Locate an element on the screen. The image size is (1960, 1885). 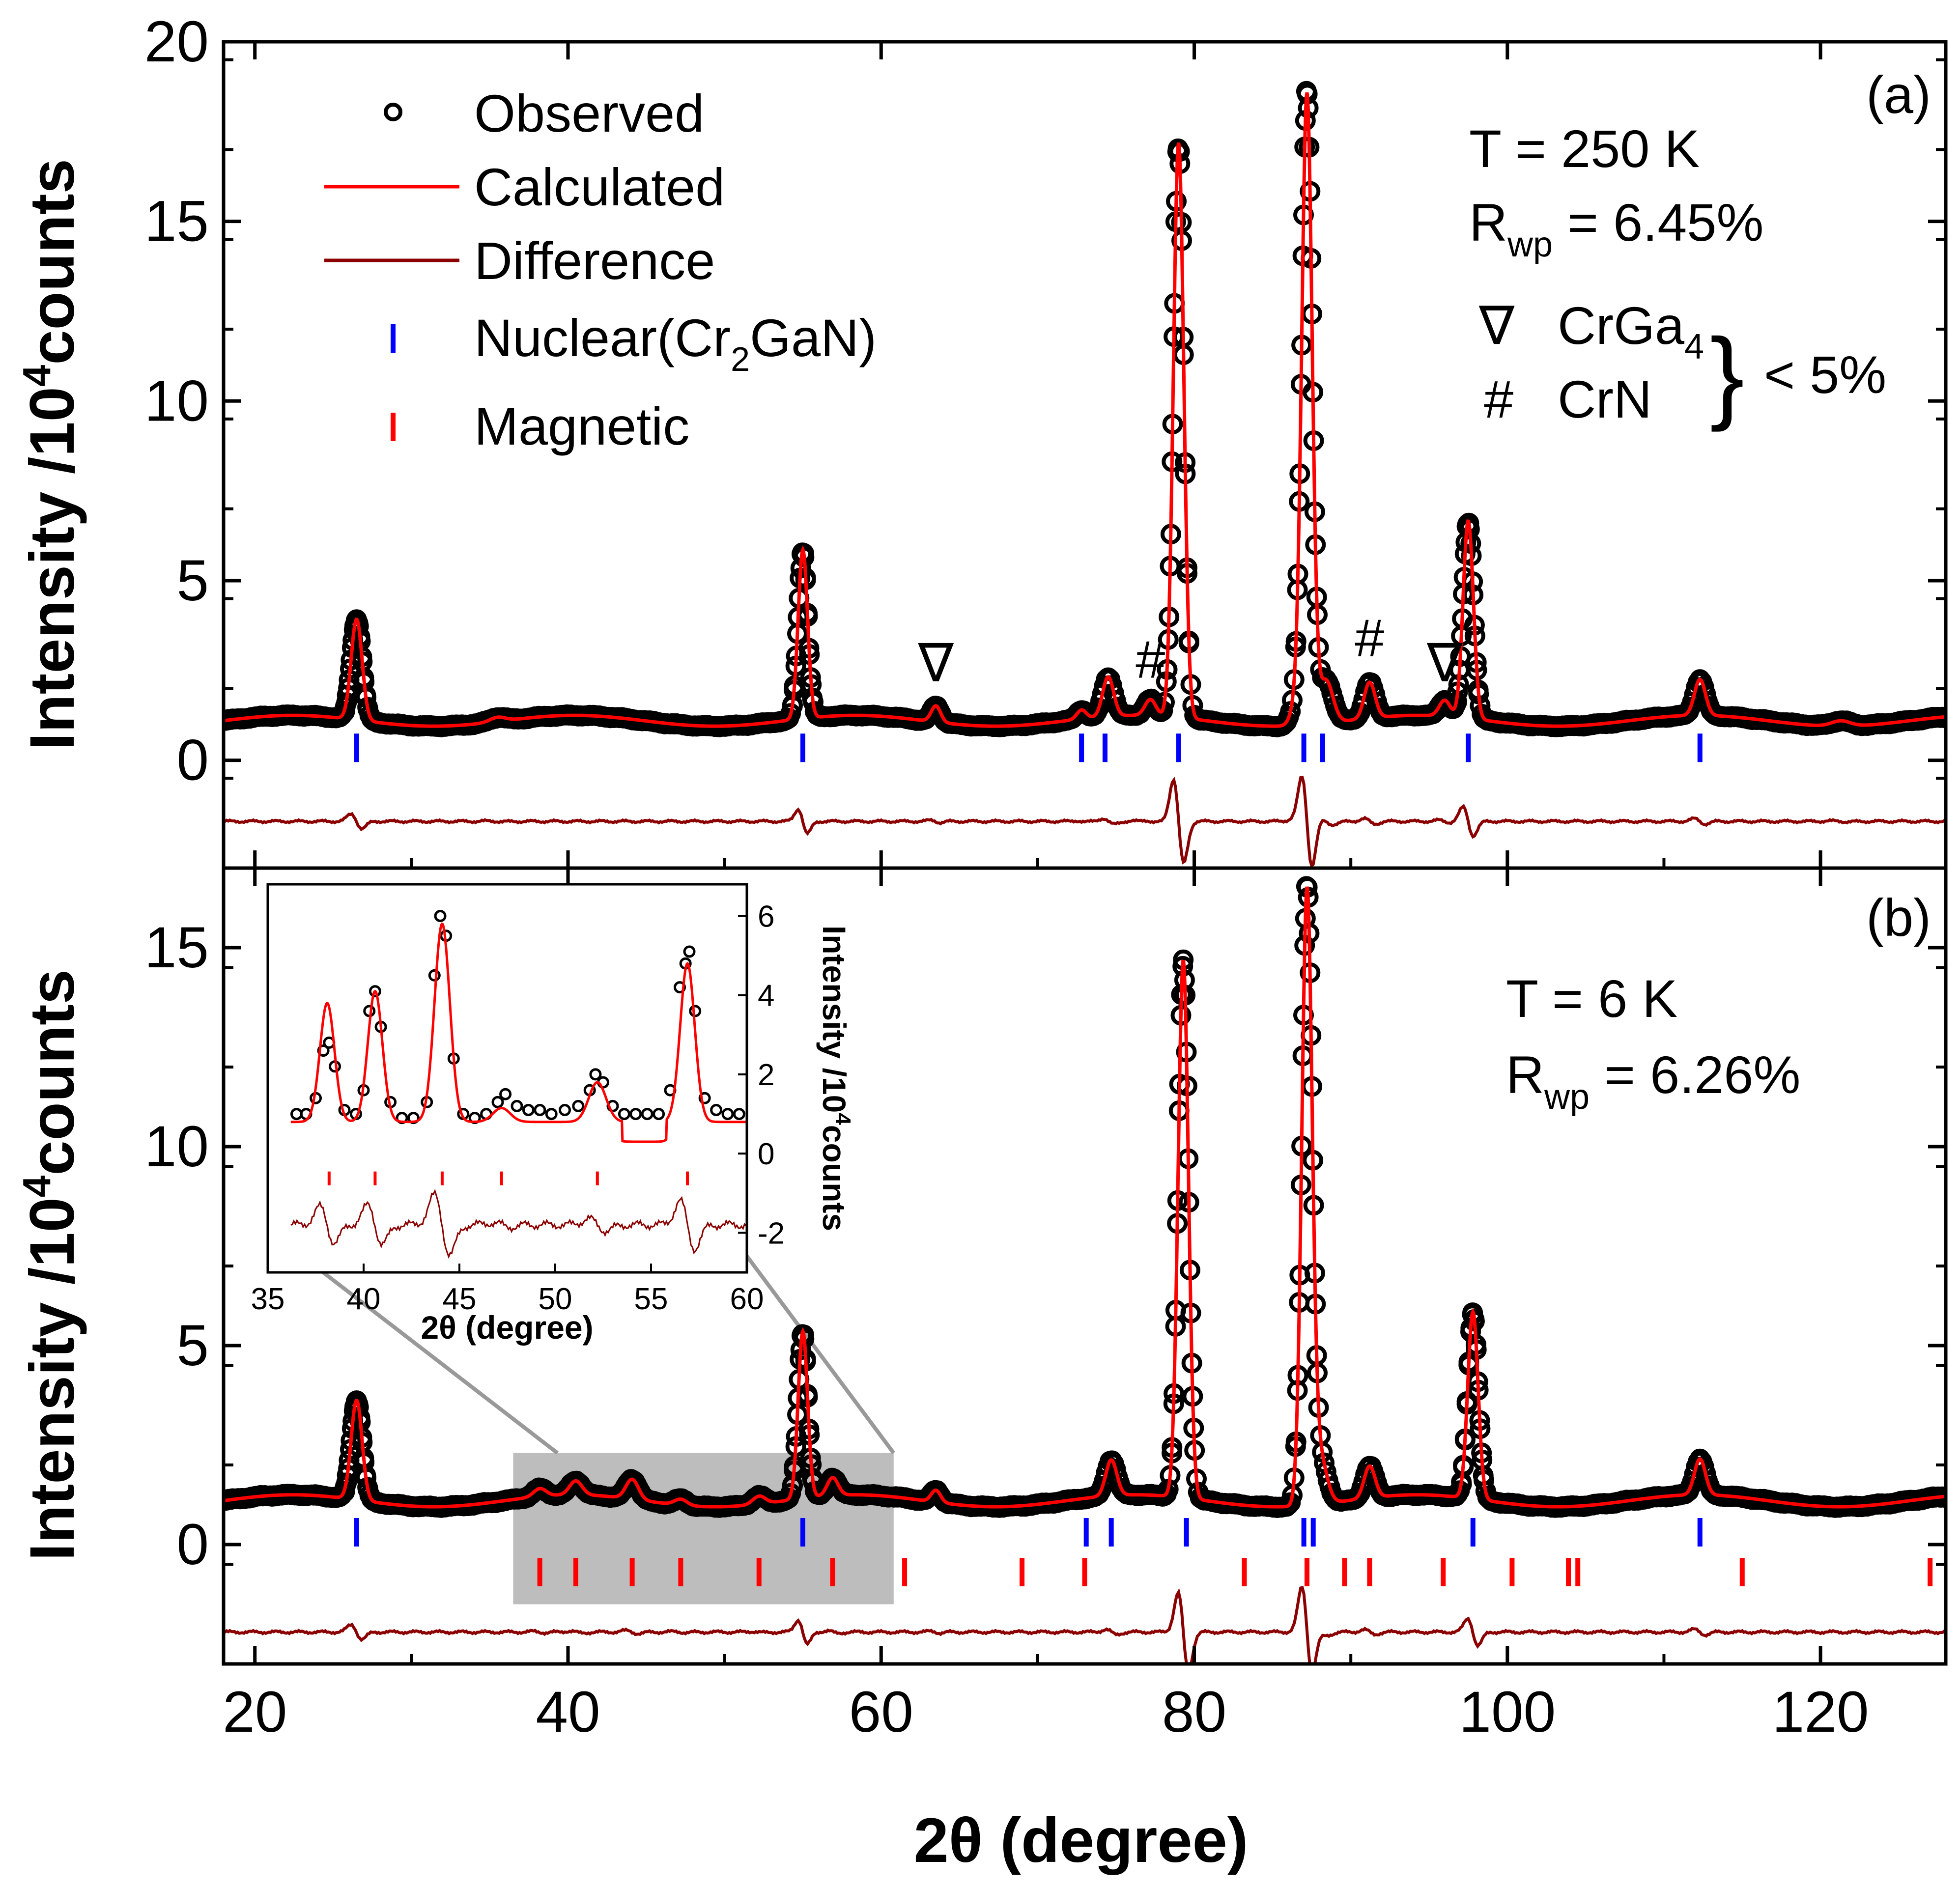
zoom-leader-left is located at coordinates (421, 1348).